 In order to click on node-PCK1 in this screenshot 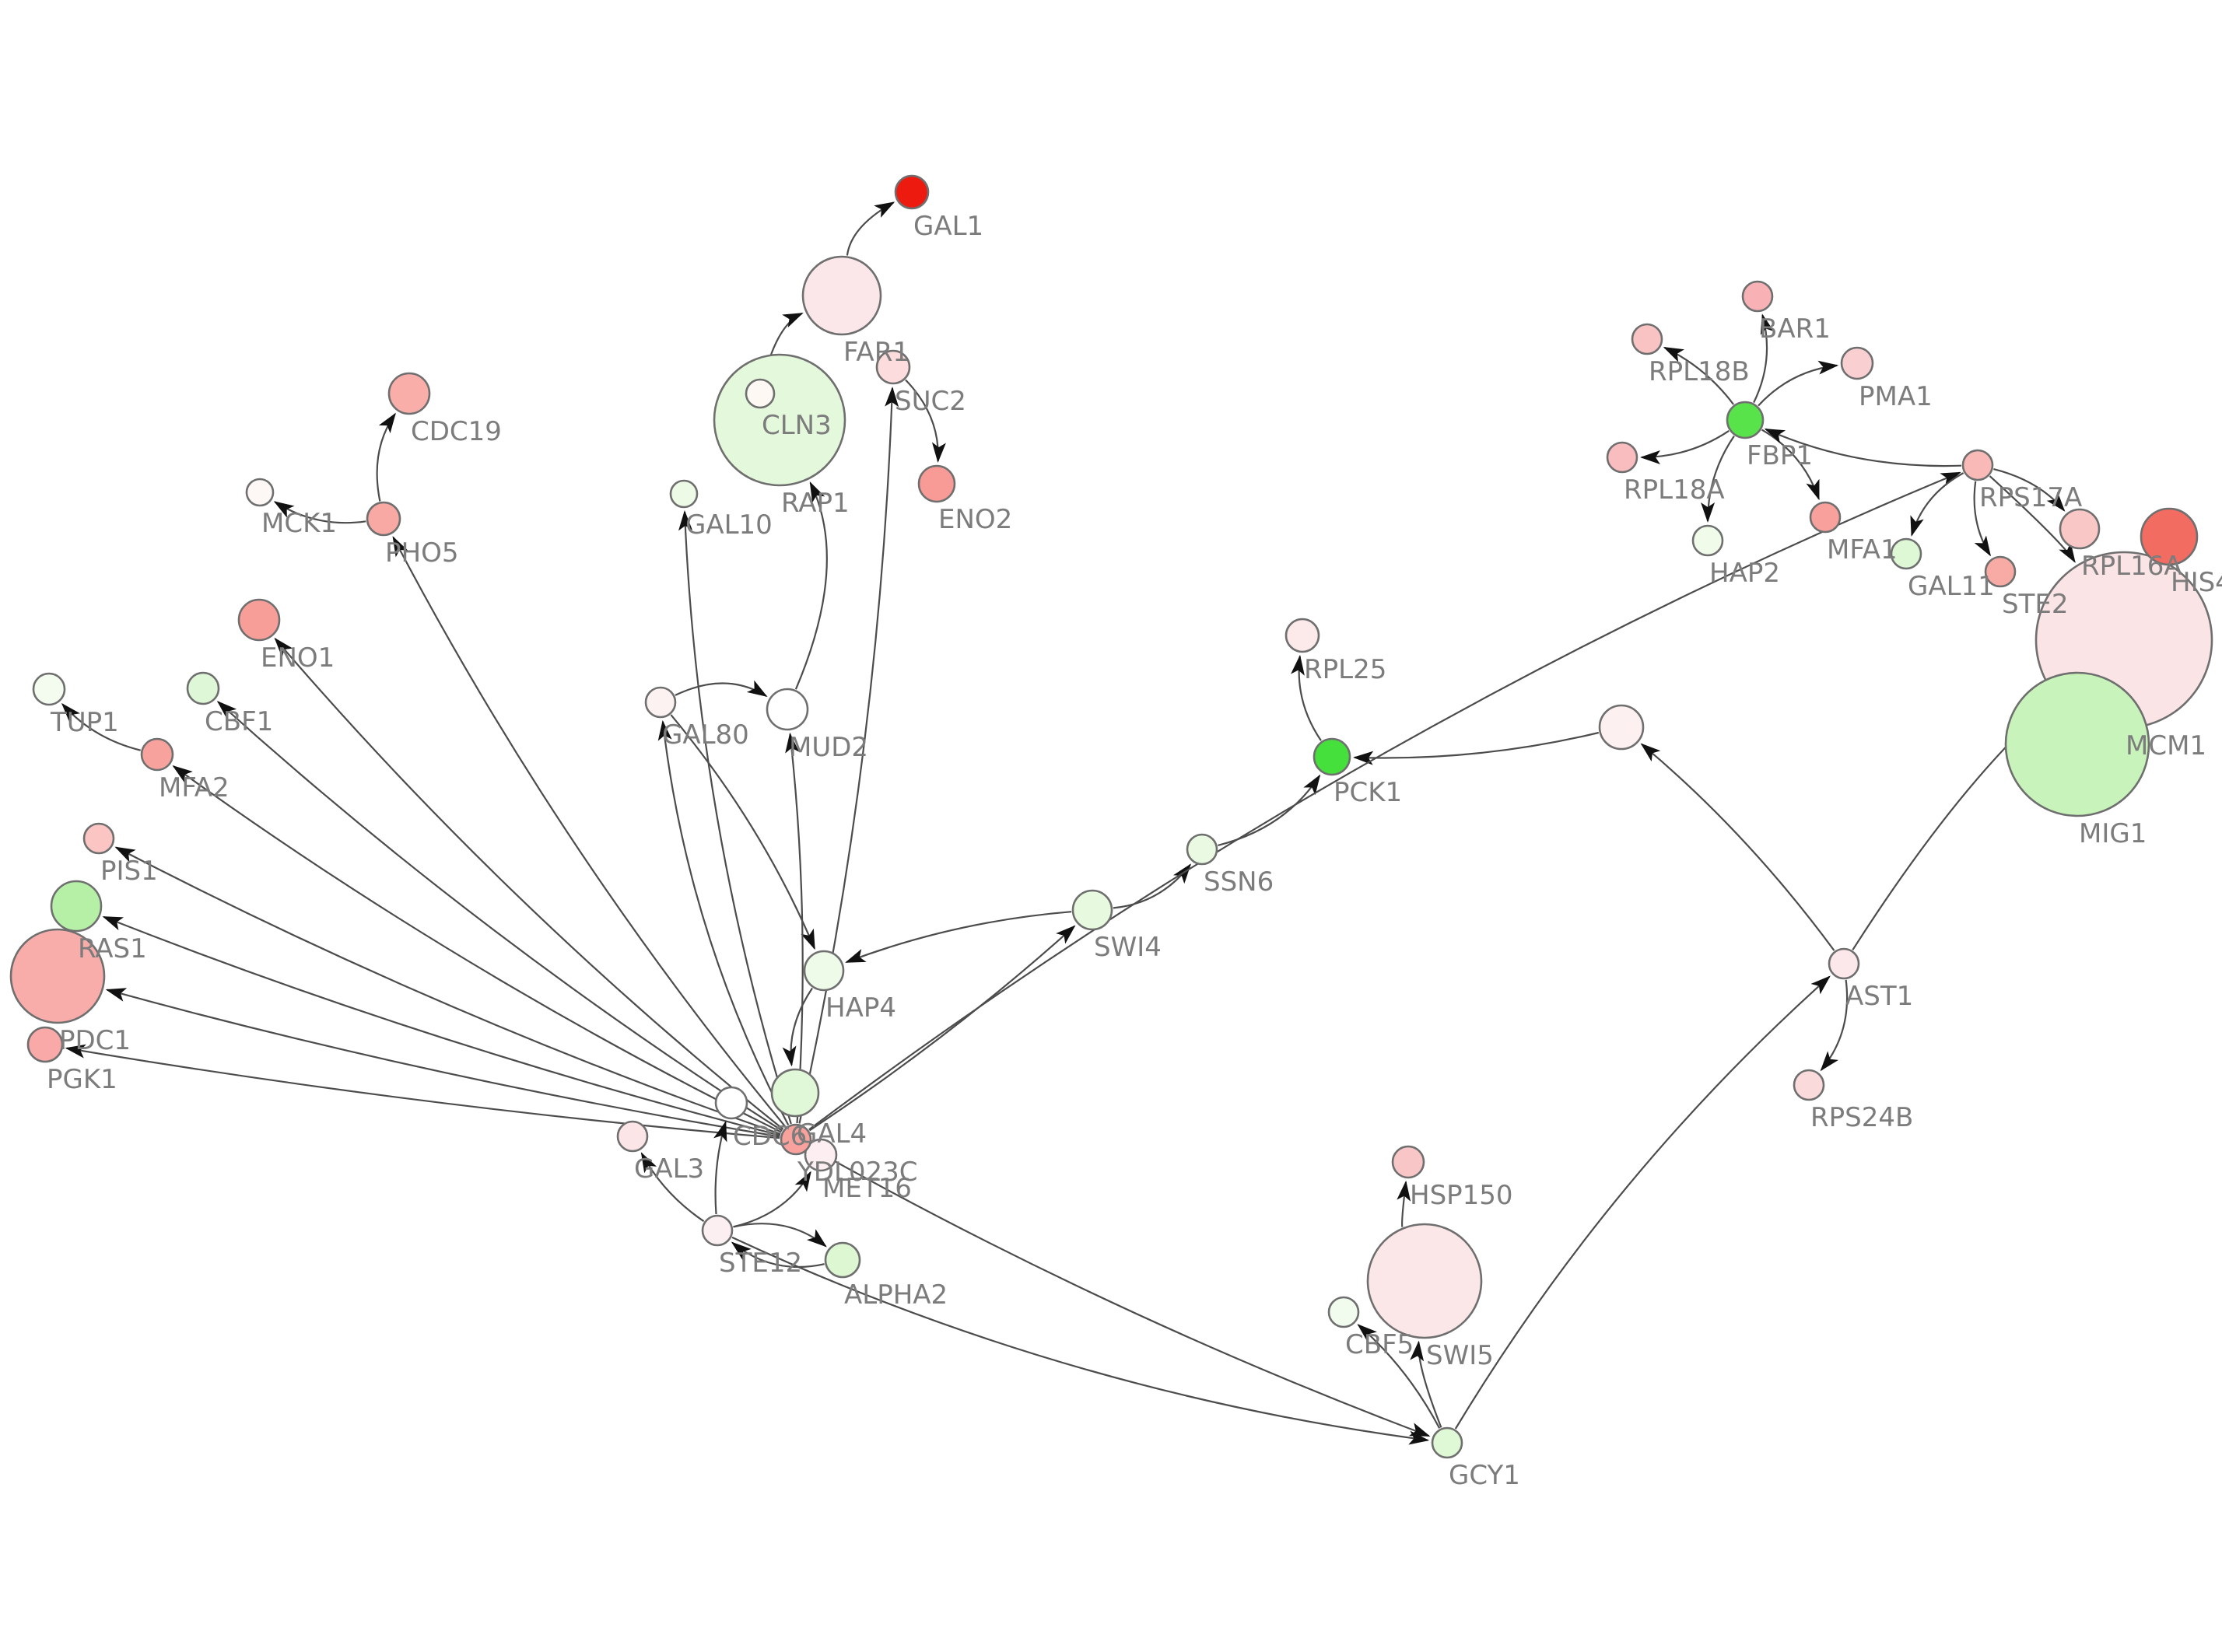, I will do `click(1332, 757)`.